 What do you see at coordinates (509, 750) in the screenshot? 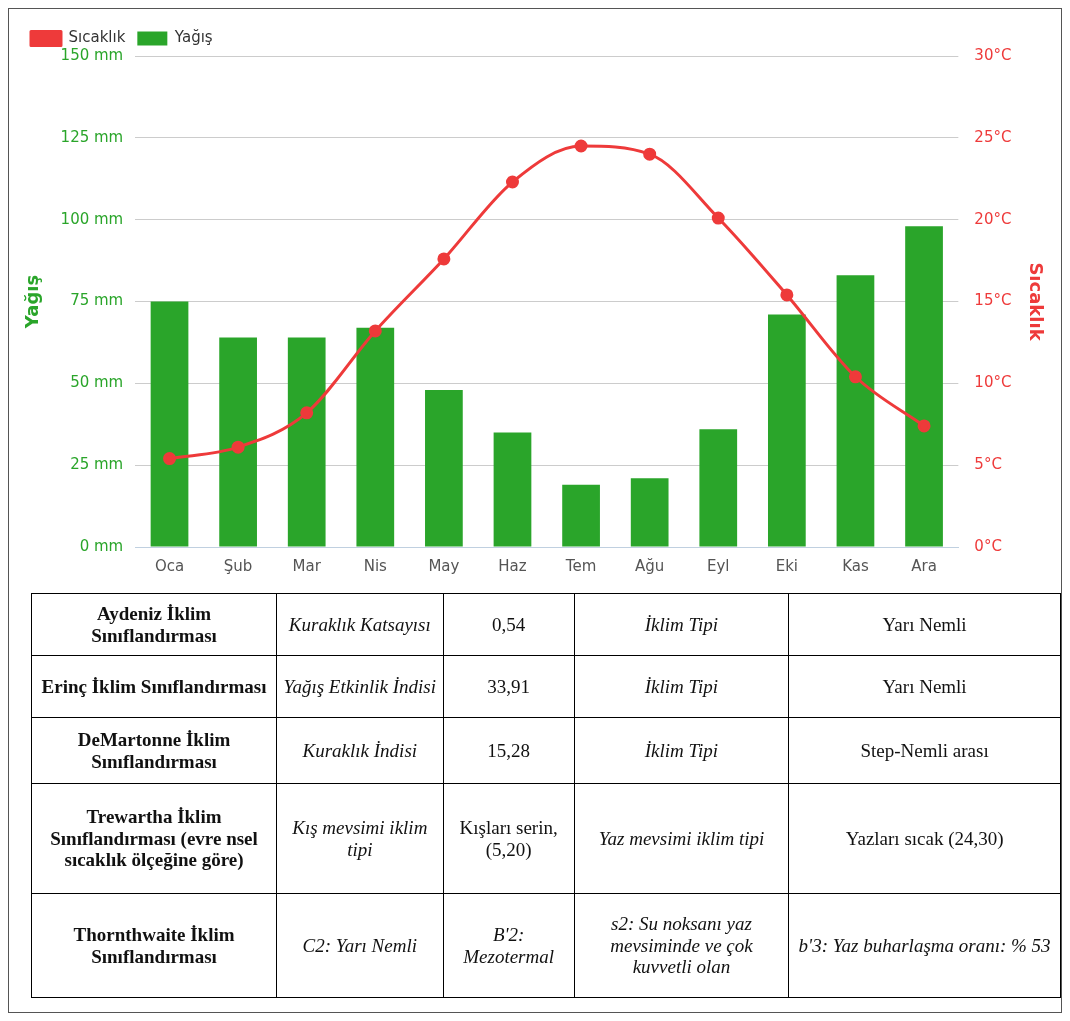
I see `text: 15,28` at bounding box center [509, 750].